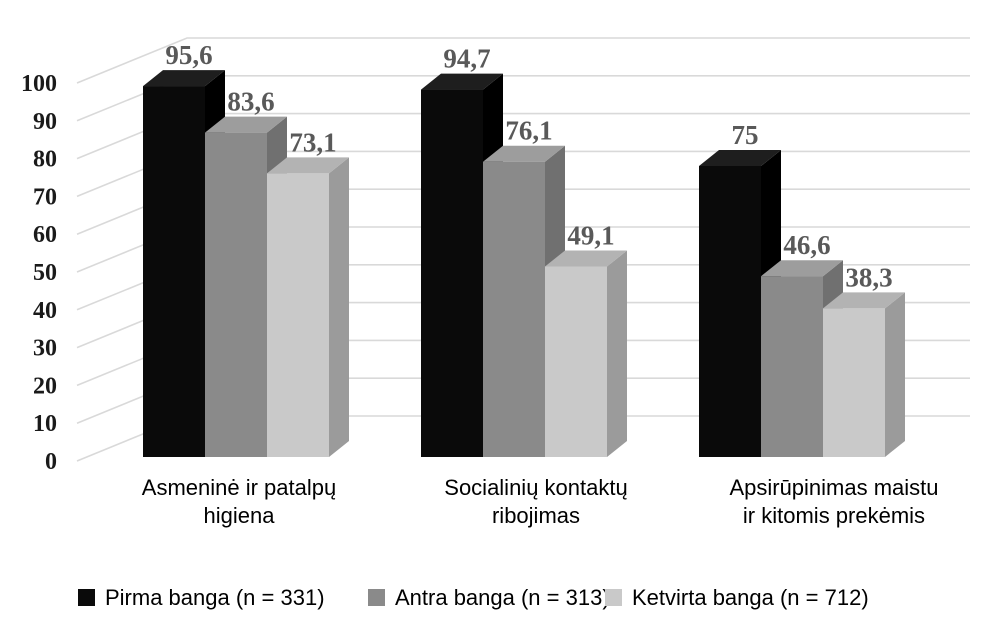 The width and height of the screenshot is (993, 632). I want to click on value-label: 46,6, so click(806, 245).